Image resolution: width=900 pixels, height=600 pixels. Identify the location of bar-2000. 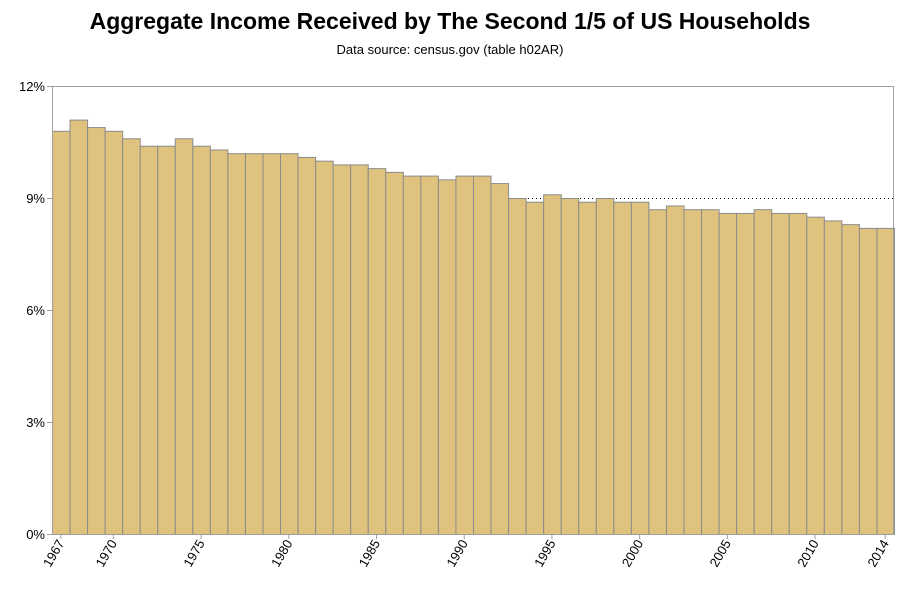
(640, 368).